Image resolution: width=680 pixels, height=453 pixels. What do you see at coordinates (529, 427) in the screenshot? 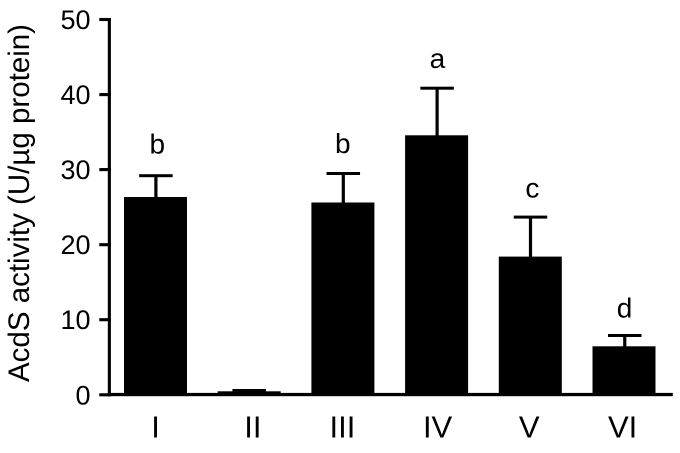
I see `svg-text: V` at bounding box center [529, 427].